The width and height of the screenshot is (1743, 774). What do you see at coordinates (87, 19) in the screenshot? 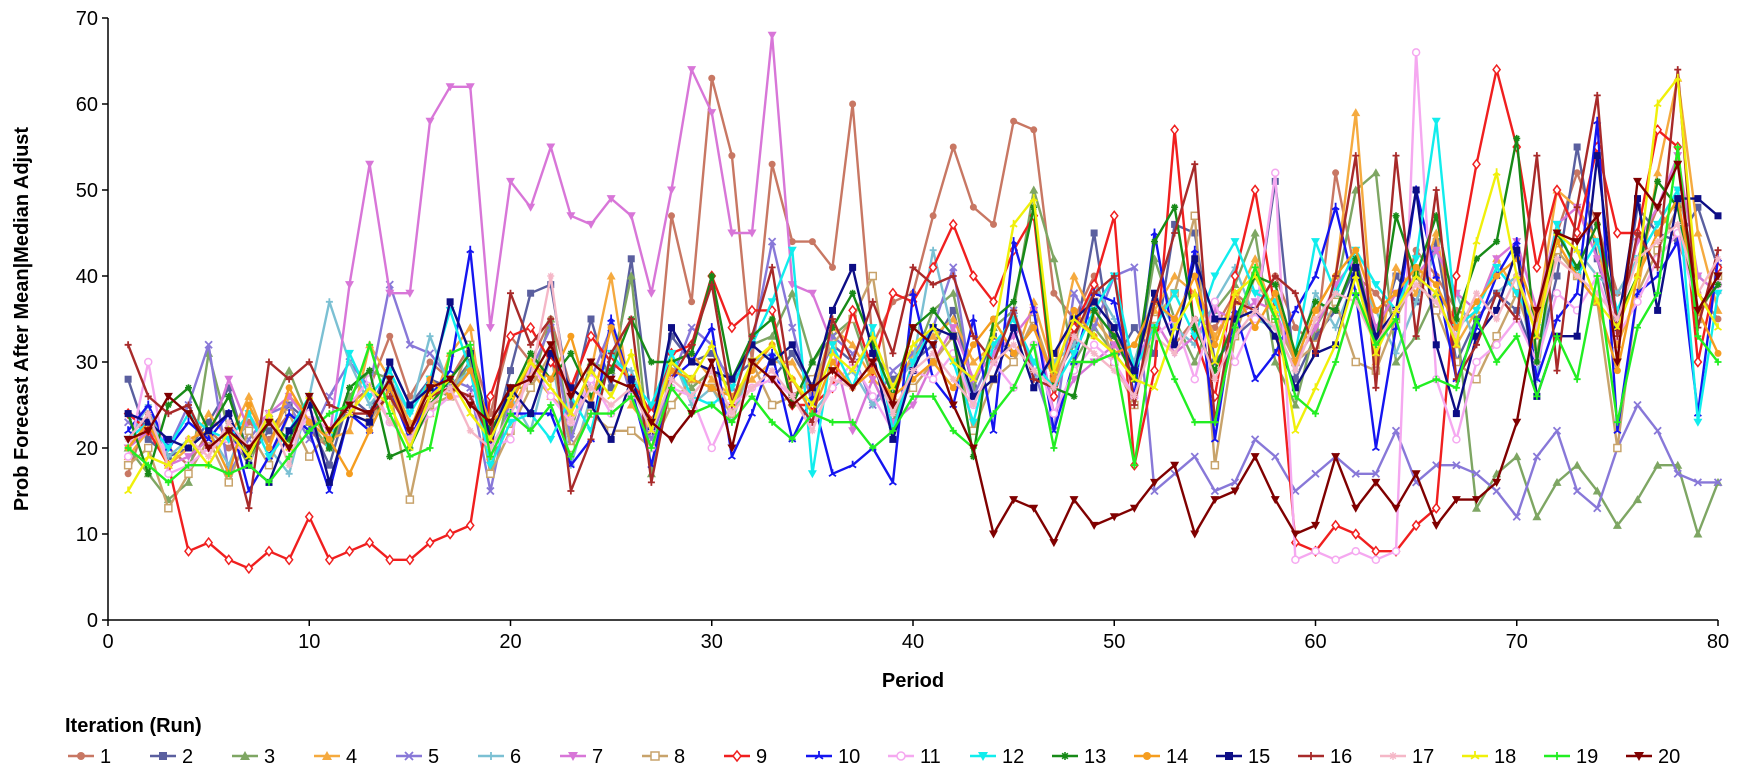
I see `y-tick-label: 70` at bounding box center [87, 19].